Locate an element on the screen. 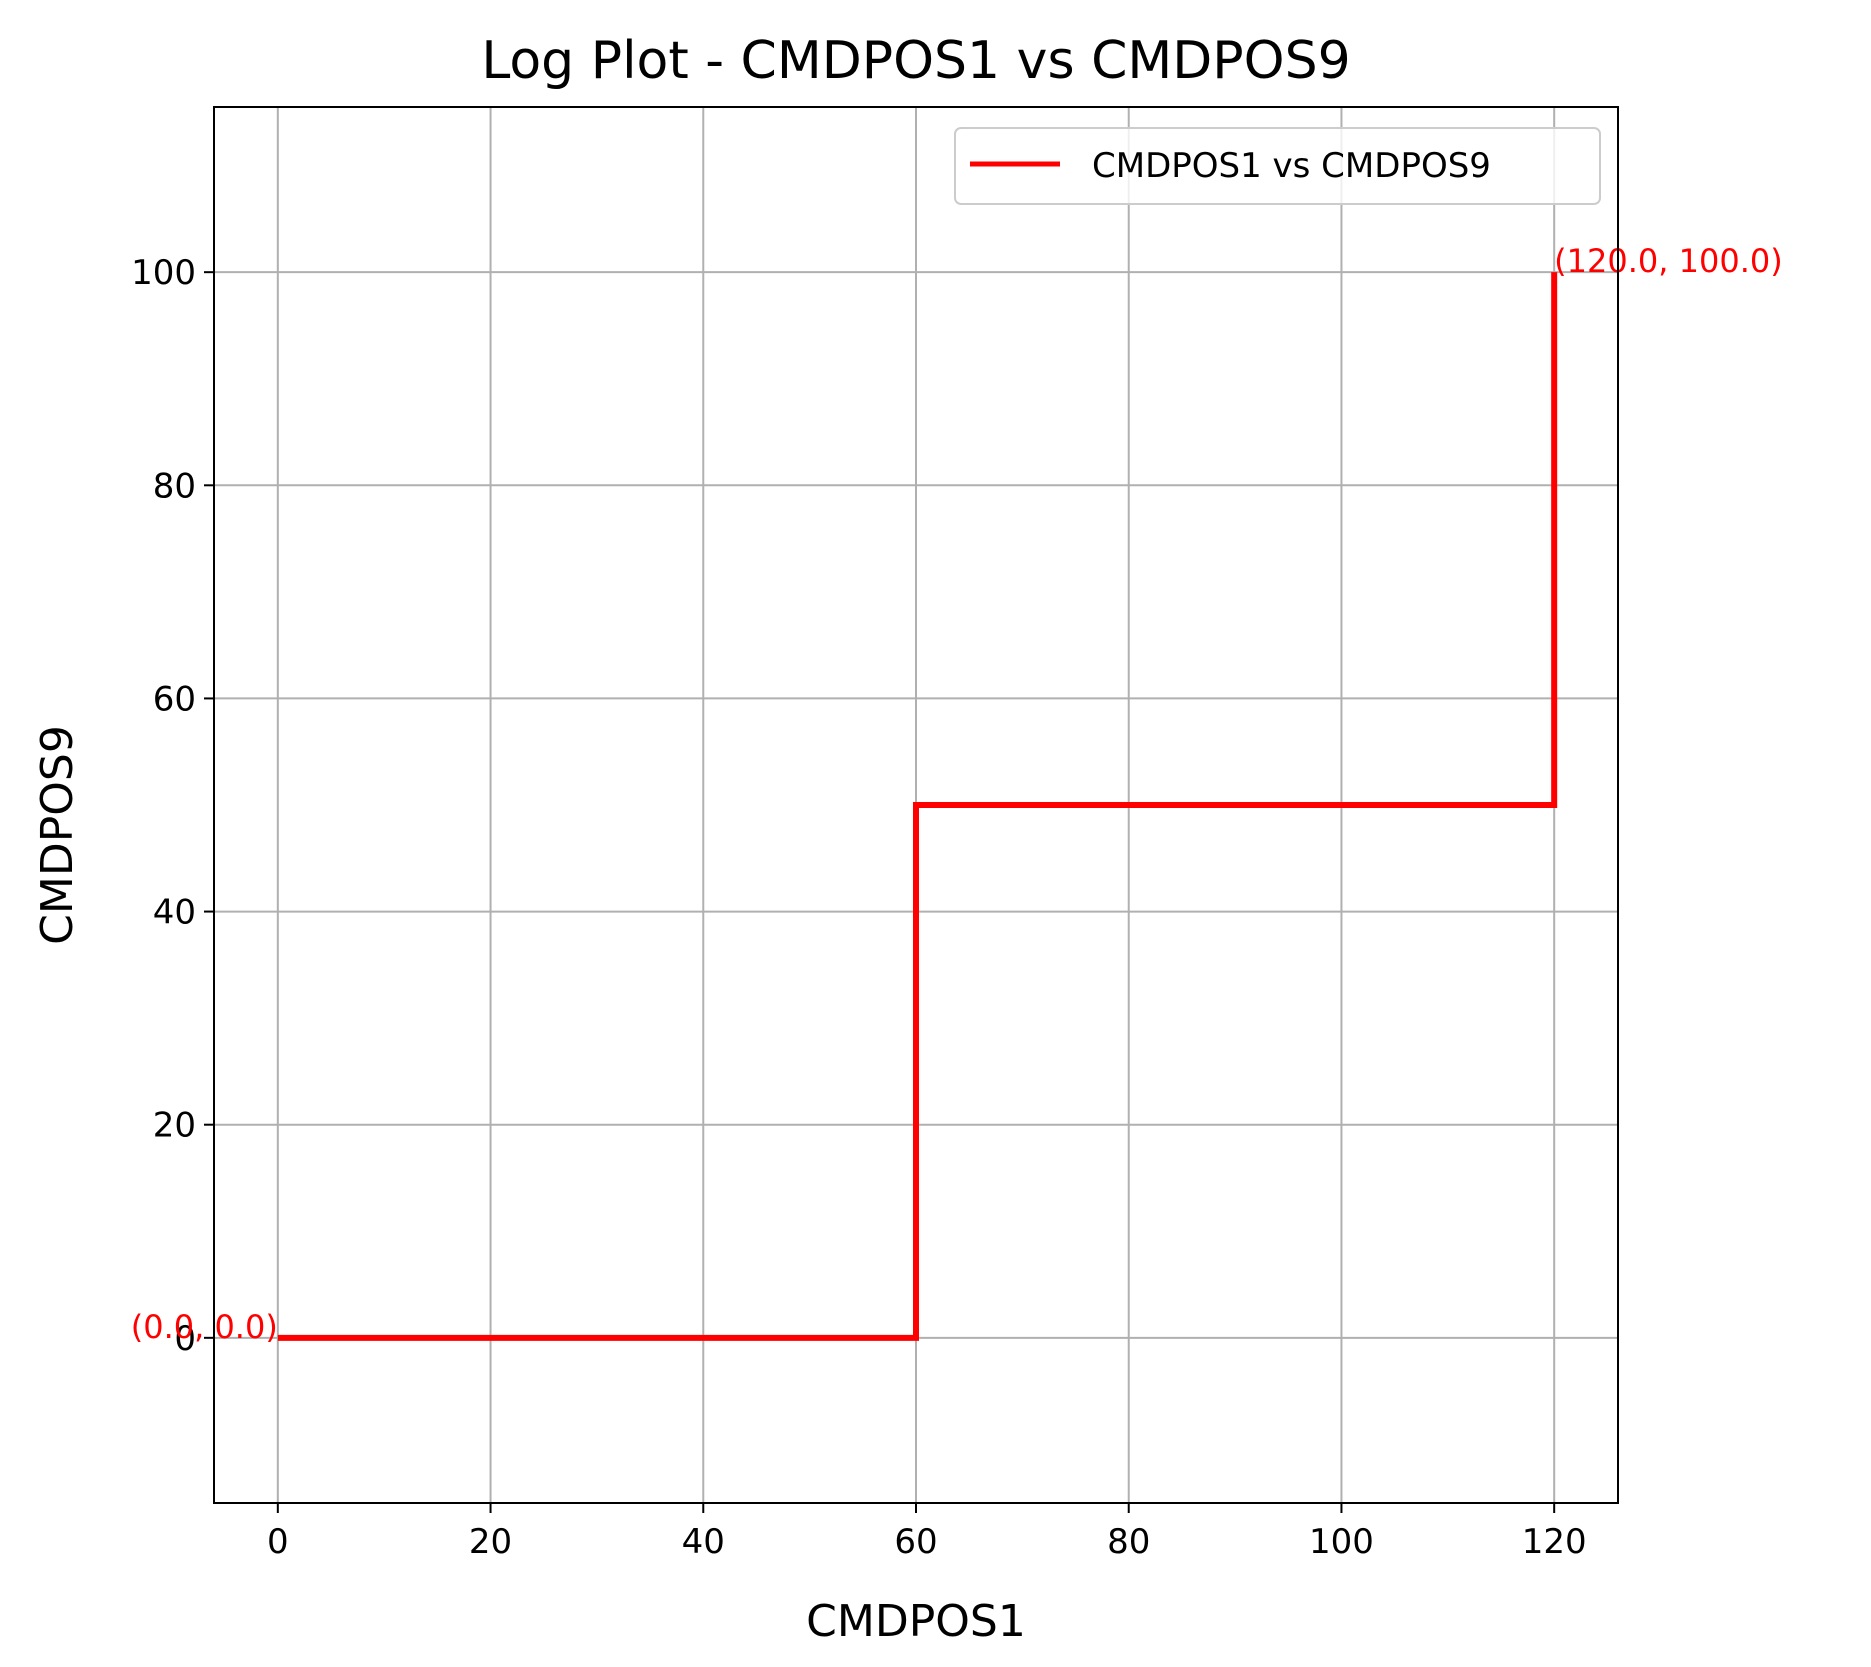  x-tick-label: 20 is located at coordinates (490, 1542).